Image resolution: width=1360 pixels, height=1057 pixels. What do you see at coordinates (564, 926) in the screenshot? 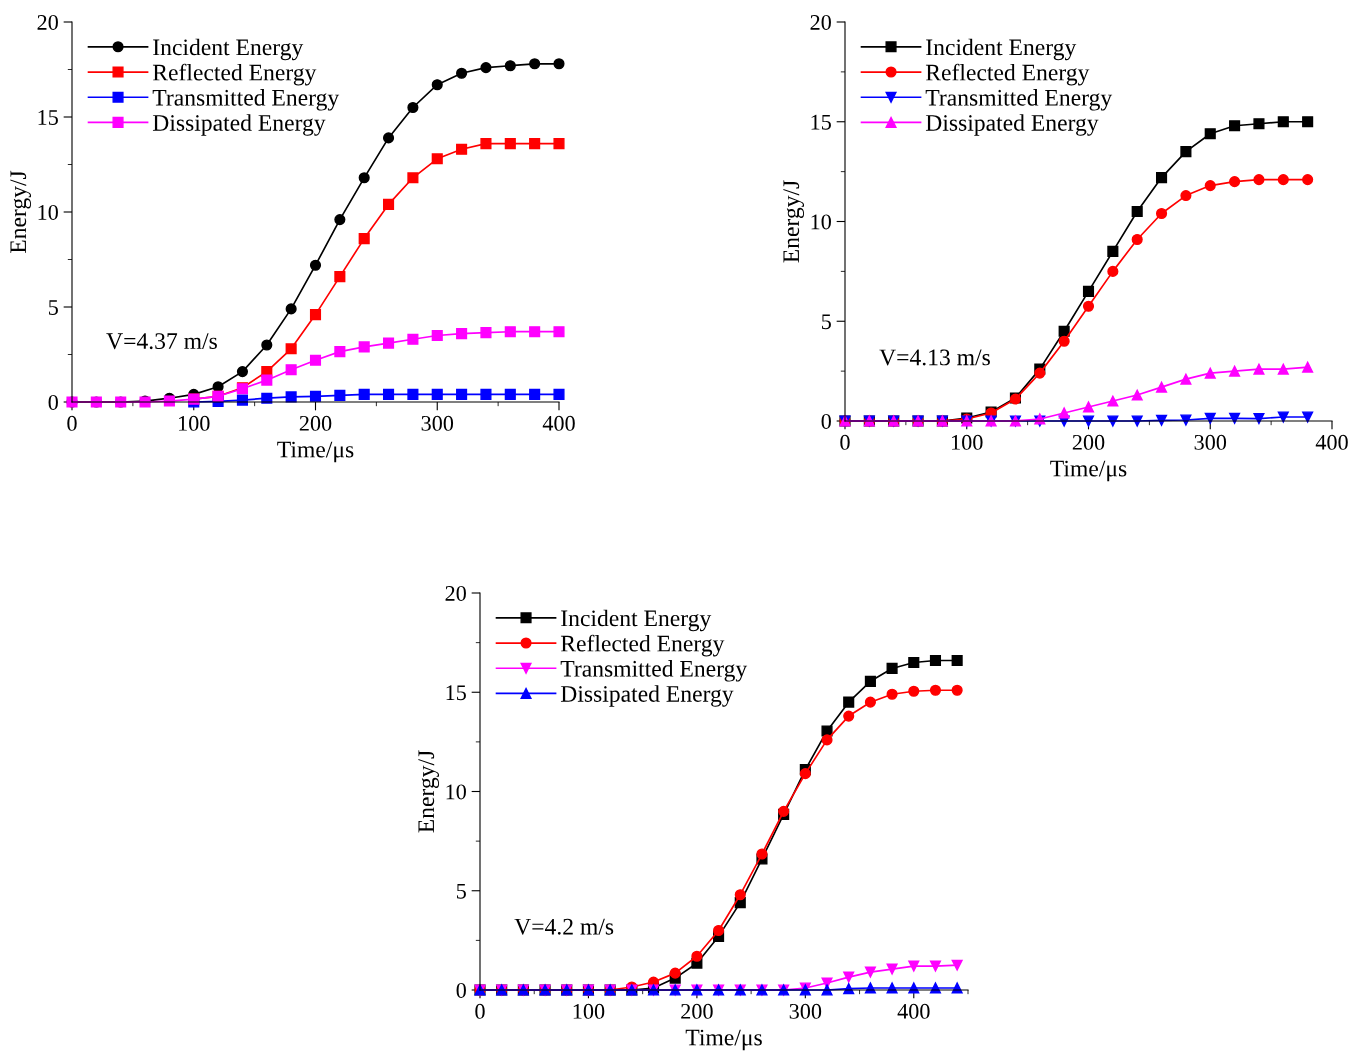
I see `annotation: V=4.2 m/s` at bounding box center [564, 926].